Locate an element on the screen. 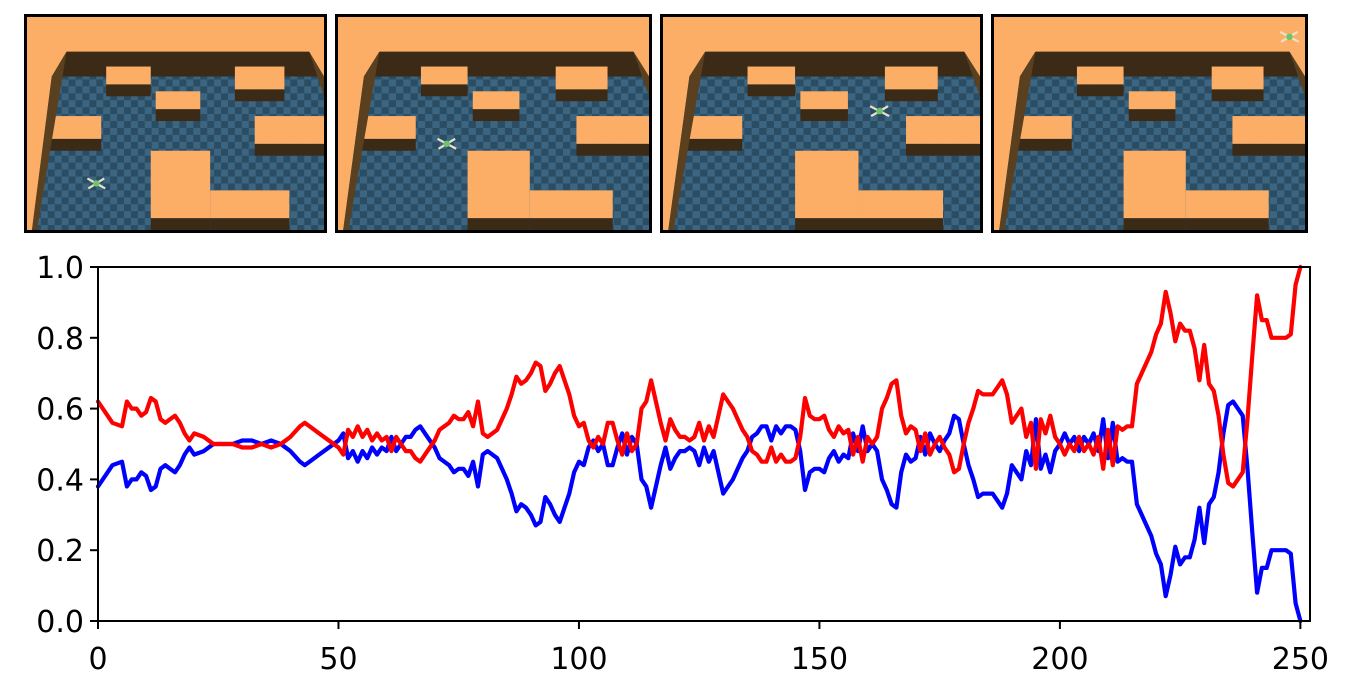  y-tick-label: 0.6 is located at coordinates (60, 410).